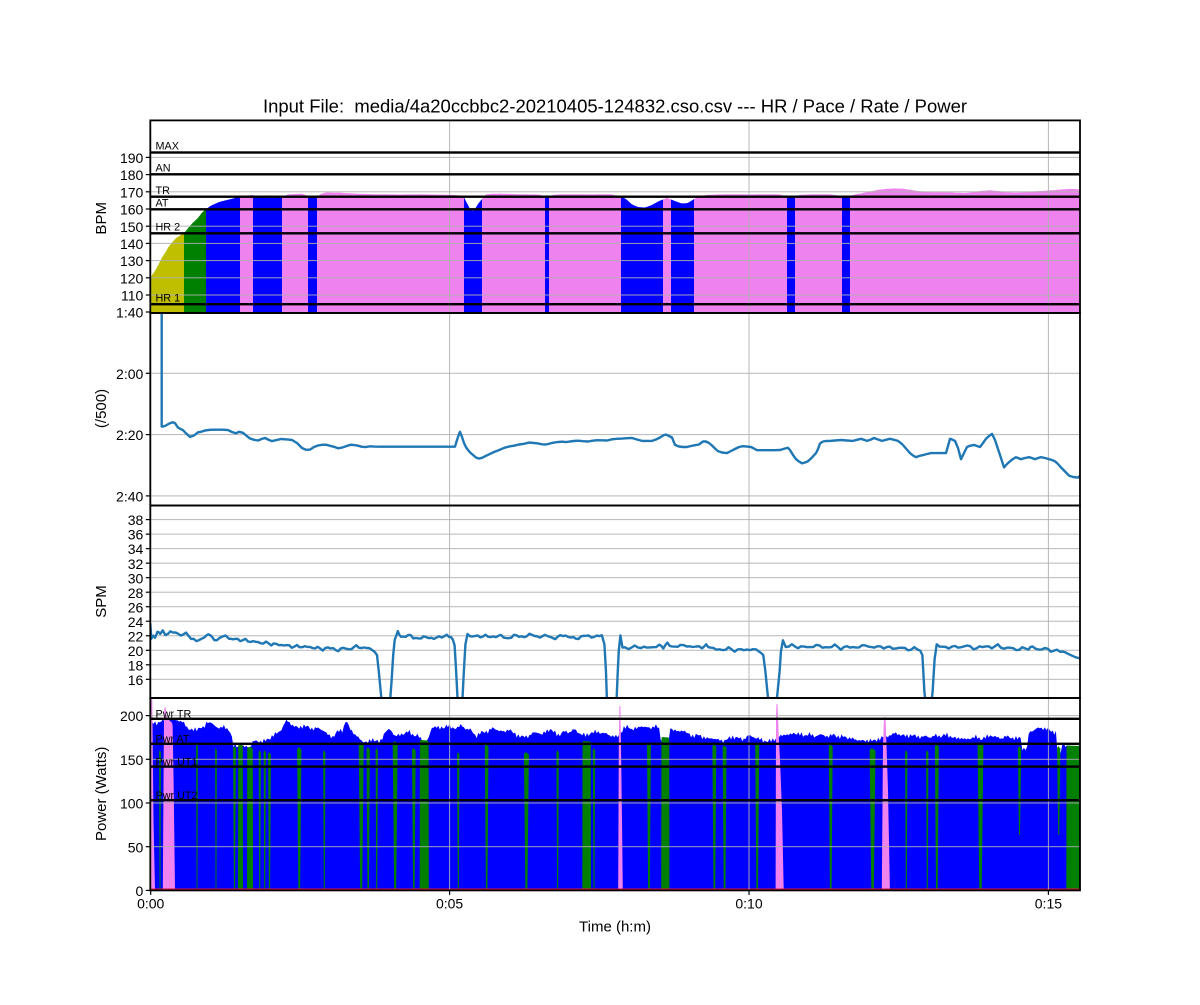  Describe the element at coordinates (132, 296) in the screenshot. I see `svg-text: 110` at that location.